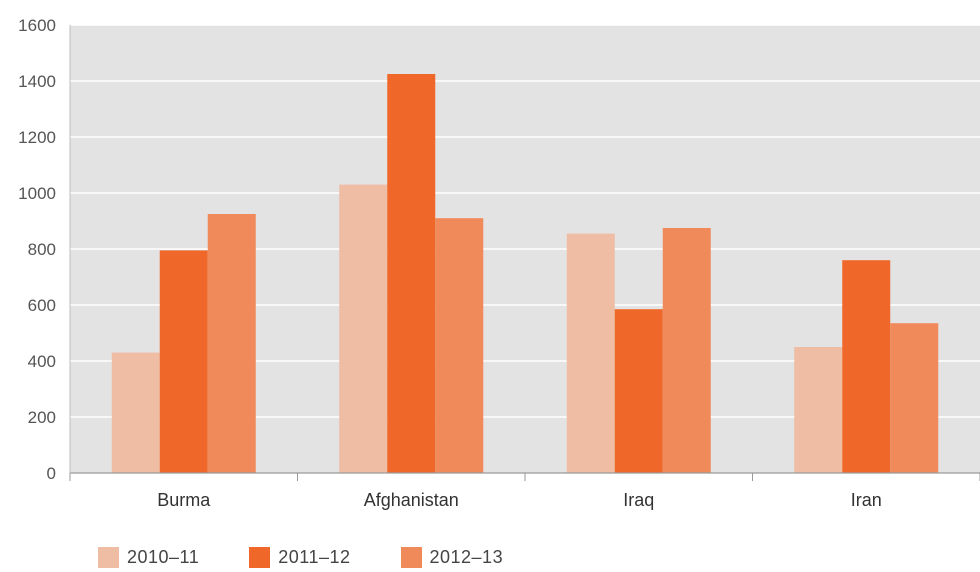 The height and width of the screenshot is (572, 980). I want to click on y-tick-label: 800, so click(42, 249).